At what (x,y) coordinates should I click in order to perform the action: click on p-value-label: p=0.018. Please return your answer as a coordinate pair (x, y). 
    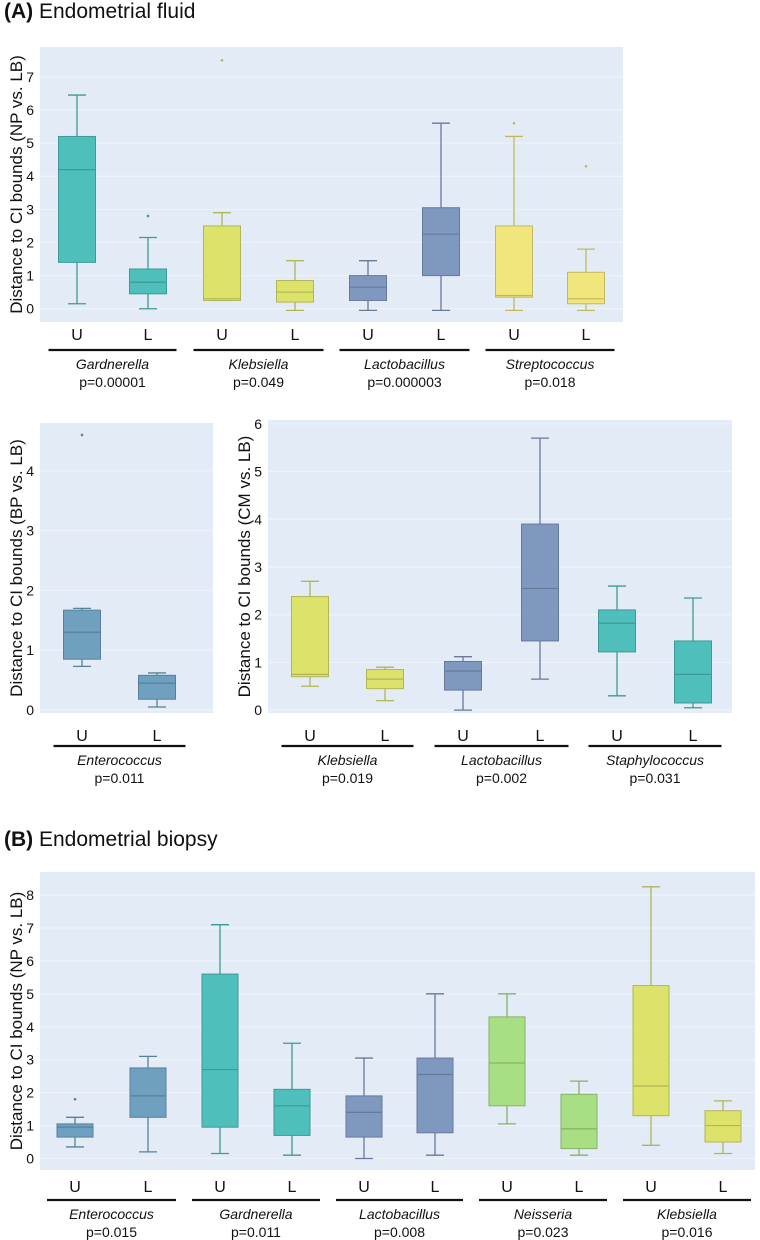
    Looking at the image, I should click on (550, 382).